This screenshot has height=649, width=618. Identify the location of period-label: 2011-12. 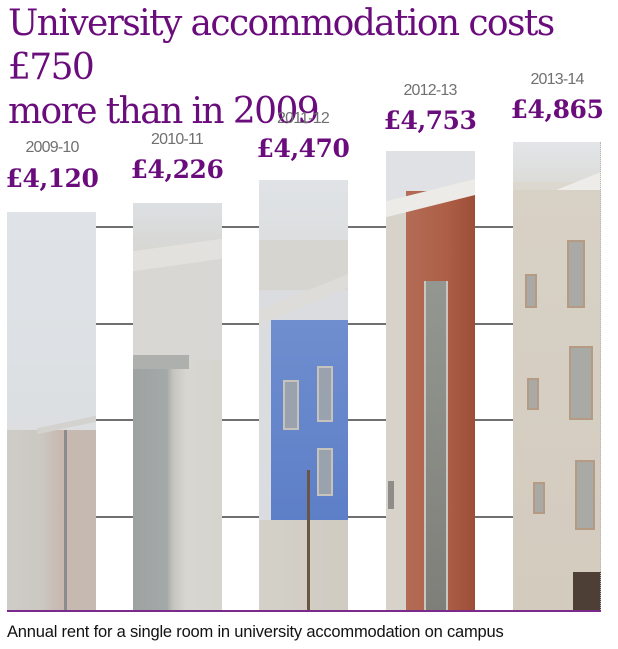
(303, 118).